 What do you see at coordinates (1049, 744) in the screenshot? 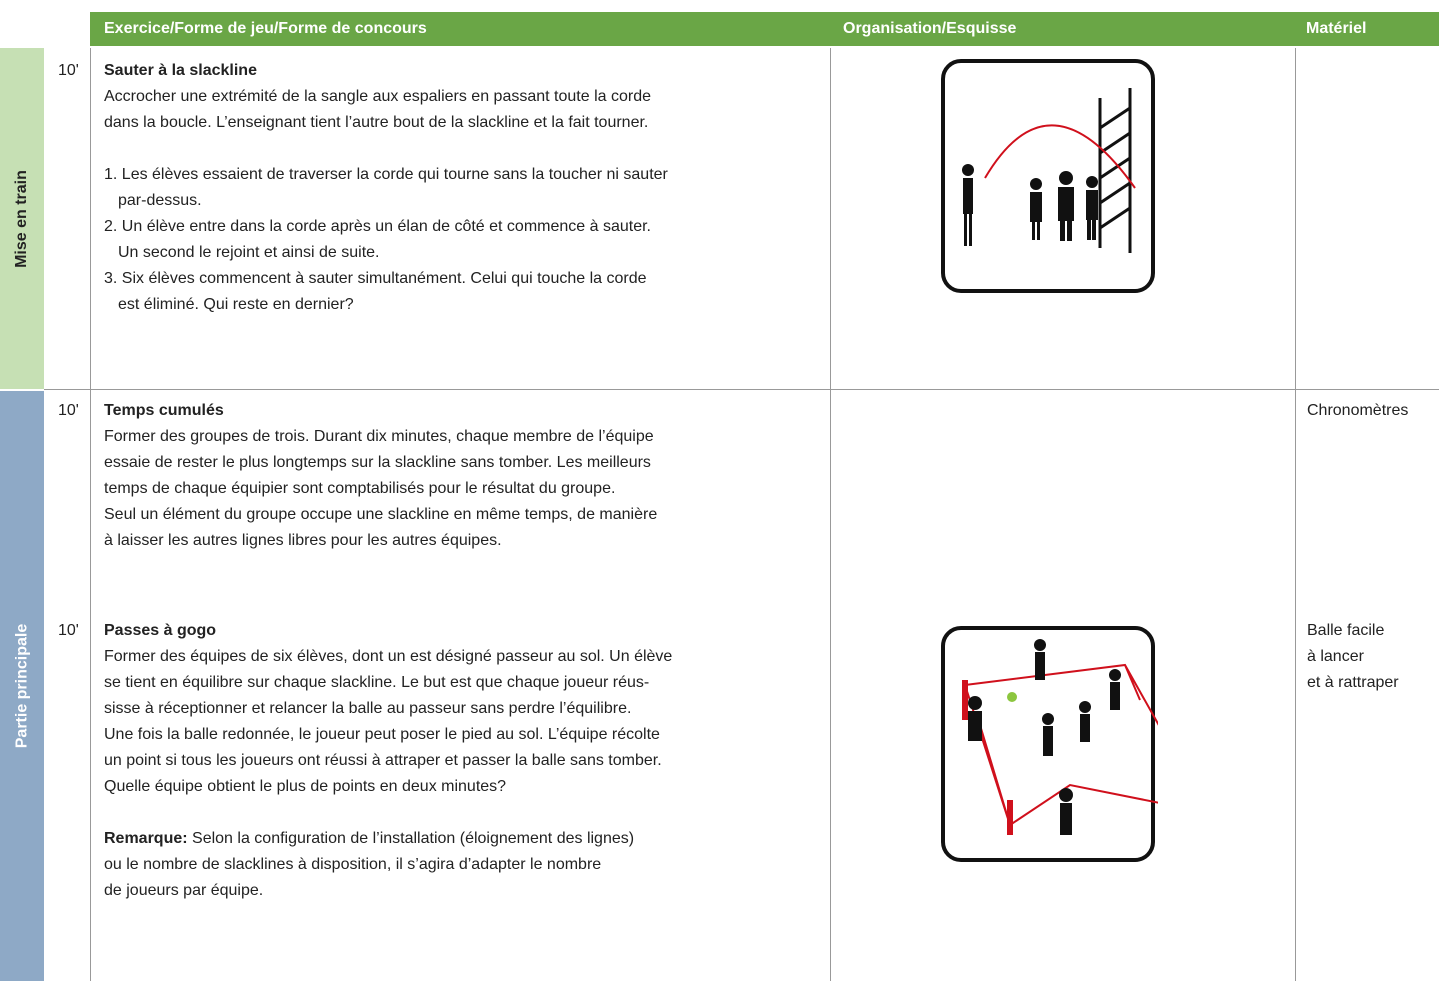
I see `sketch-passes` at bounding box center [1049, 744].